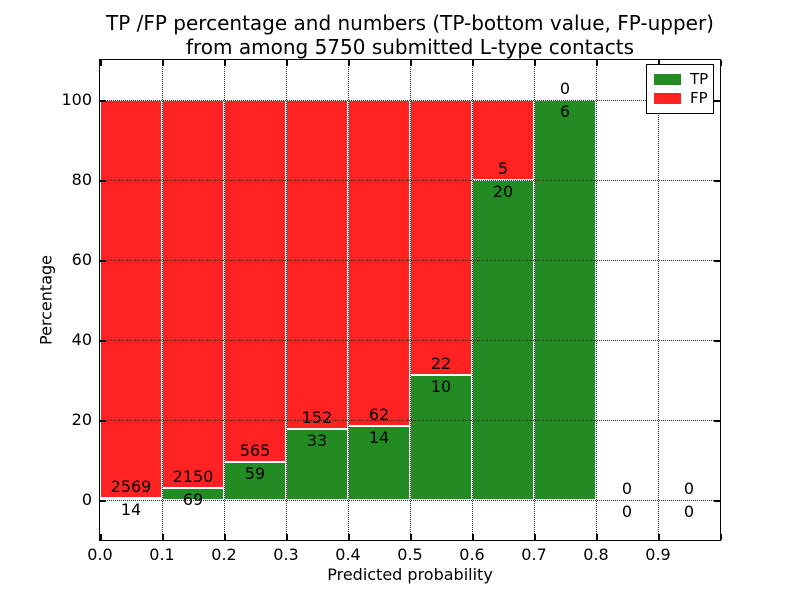 The width and height of the screenshot is (800, 600). I want to click on legend: TP FP, so click(680, 89).